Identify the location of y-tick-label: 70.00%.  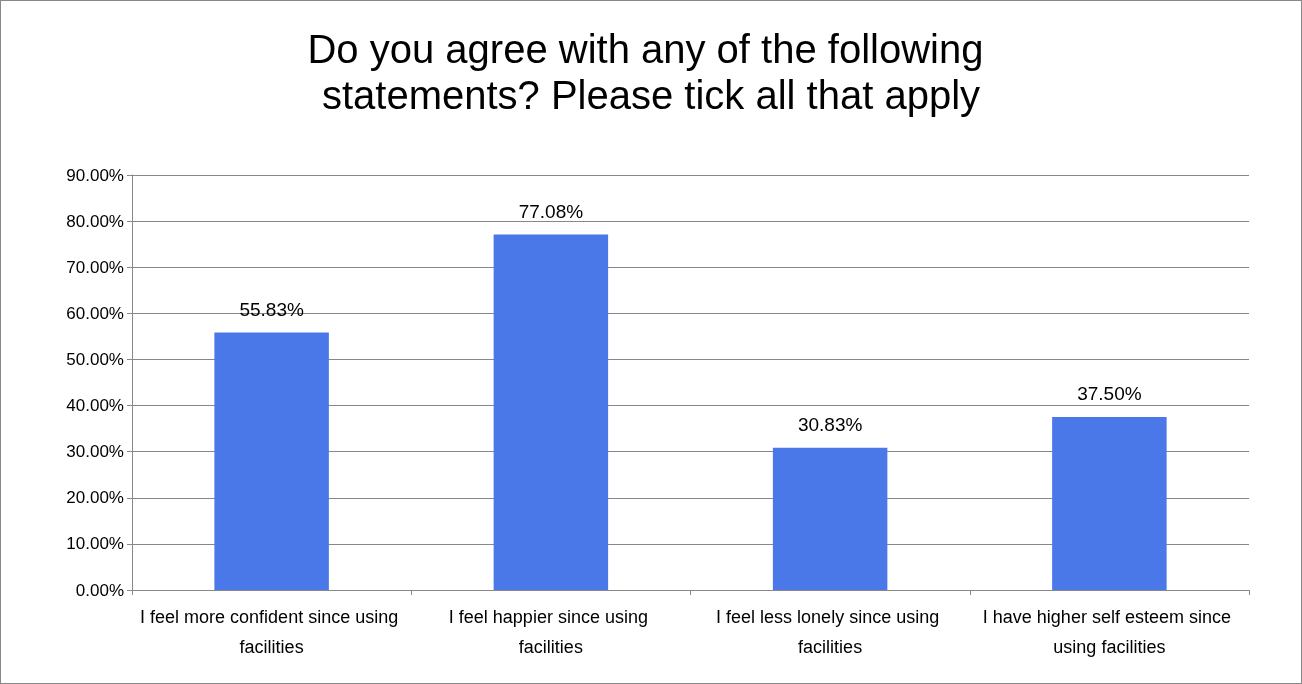
(95, 267).